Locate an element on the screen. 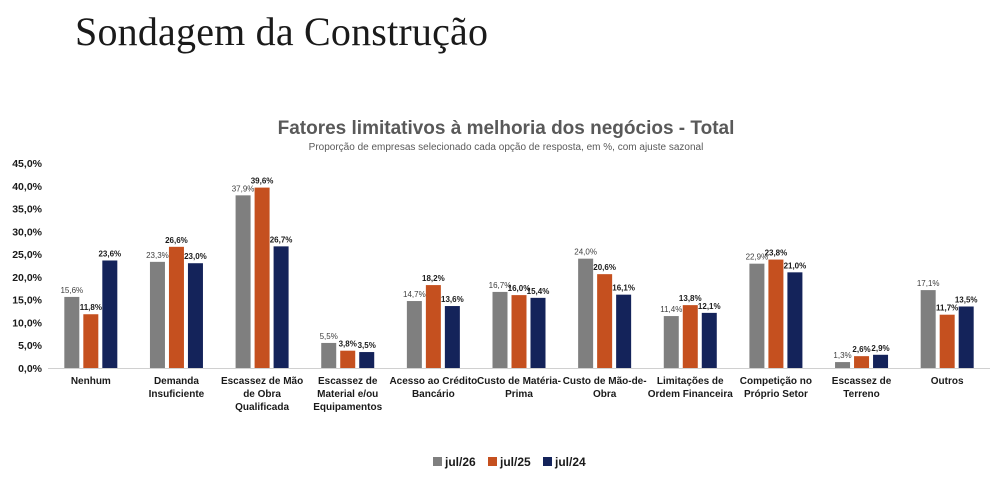 This screenshot has width=1000, height=494. bar-group: 24,0% 20,6% 16,1% is located at coordinates (604, 308).